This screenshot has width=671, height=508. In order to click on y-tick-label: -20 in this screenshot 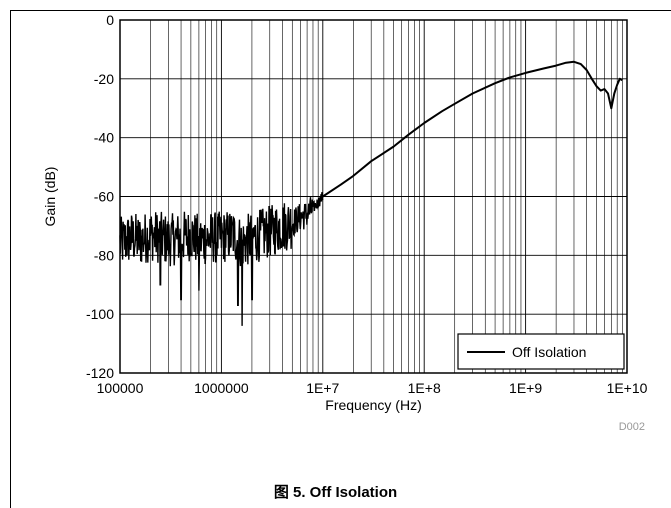, I will do `click(104, 79)`.